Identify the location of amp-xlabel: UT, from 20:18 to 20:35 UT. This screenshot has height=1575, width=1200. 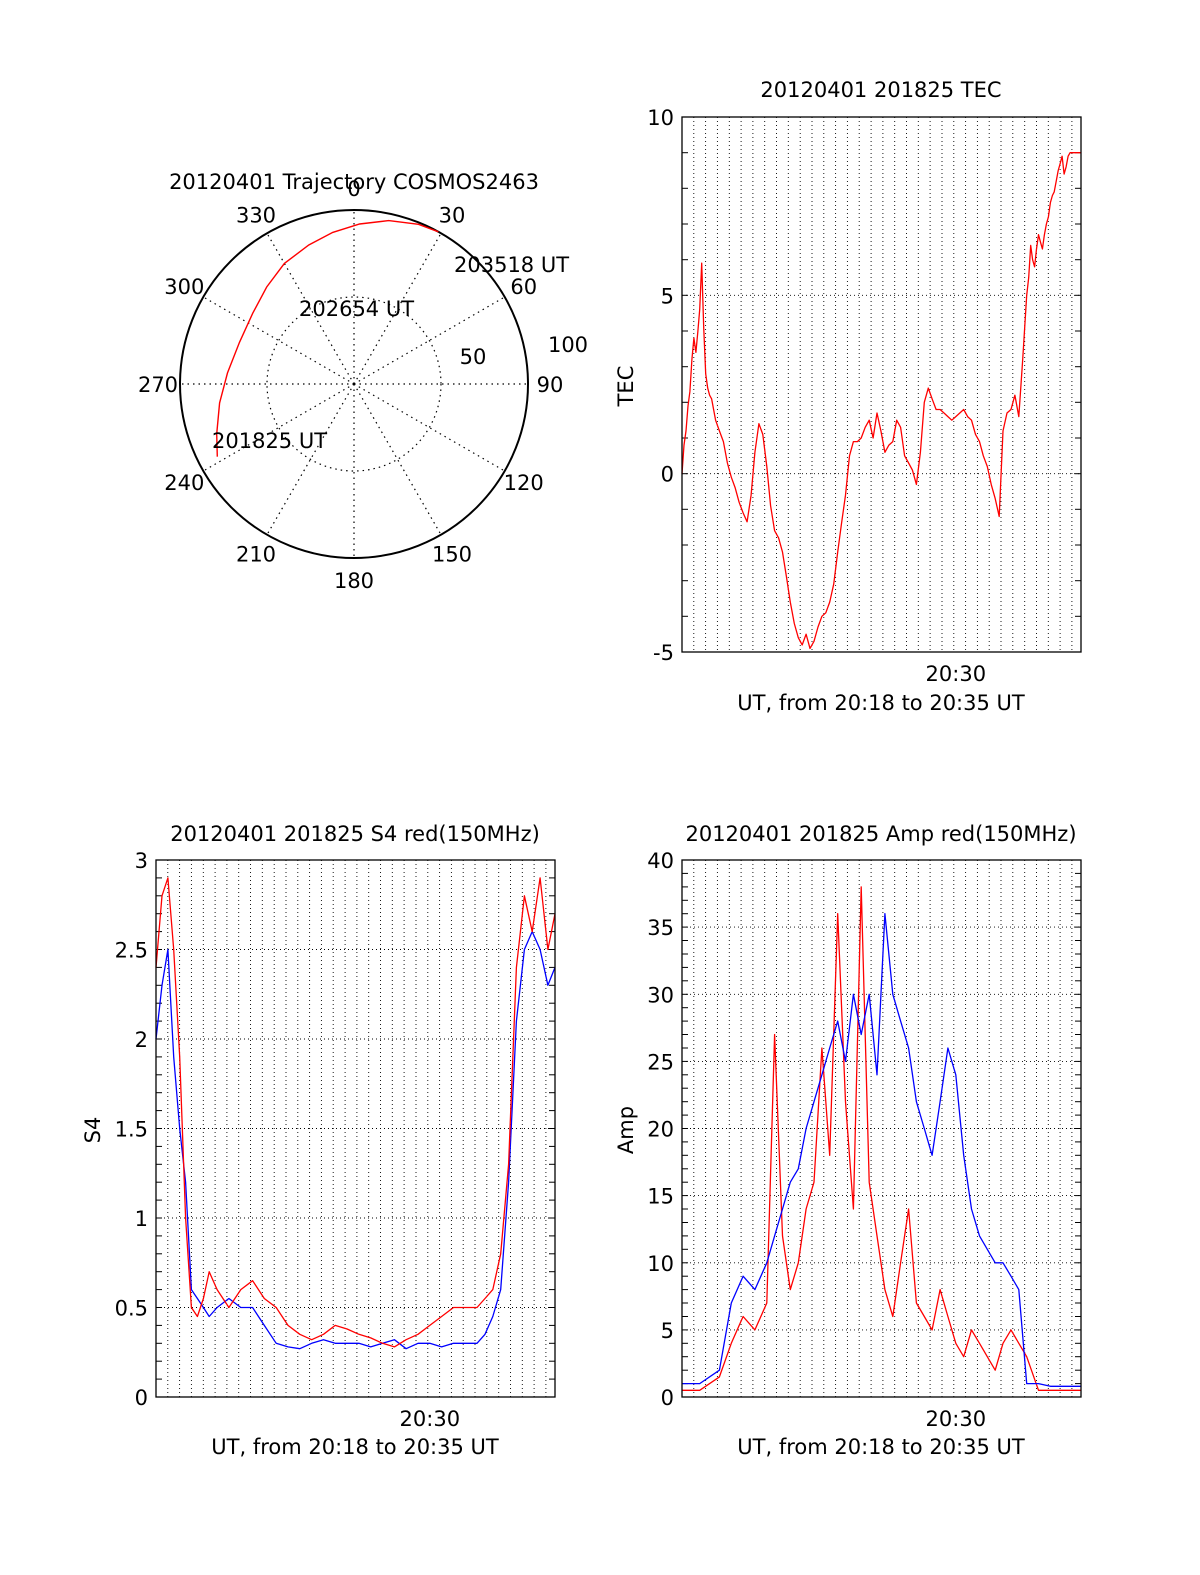
(881, 1447).